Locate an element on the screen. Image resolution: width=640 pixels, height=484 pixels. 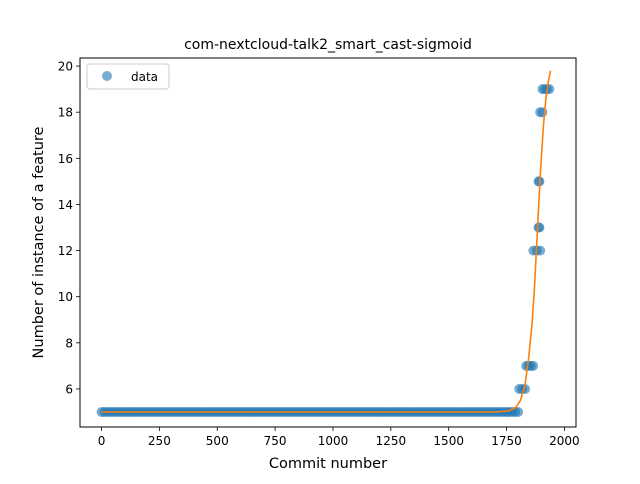
y-tick-label: 10 is located at coordinates (65, 297).